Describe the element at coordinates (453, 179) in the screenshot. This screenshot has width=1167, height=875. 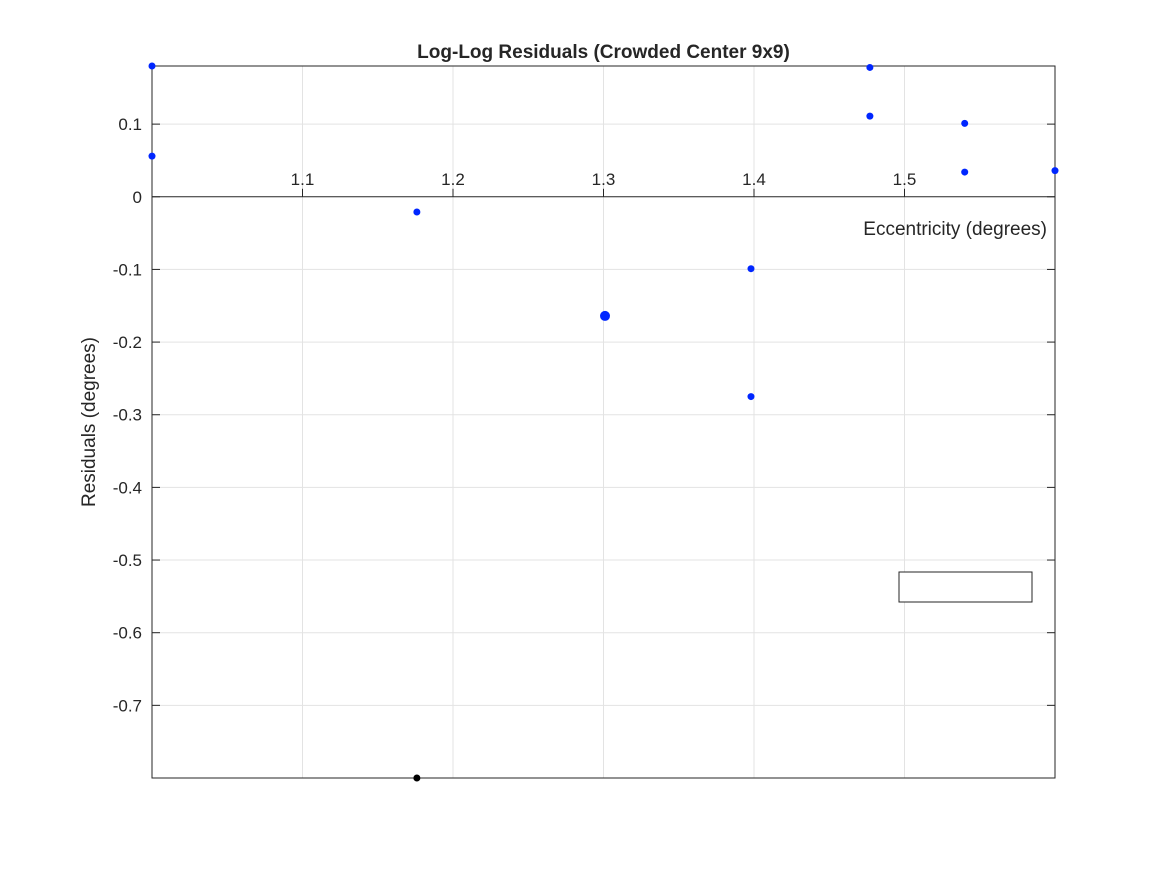
I see `x-tick-label: 1.2` at that location.